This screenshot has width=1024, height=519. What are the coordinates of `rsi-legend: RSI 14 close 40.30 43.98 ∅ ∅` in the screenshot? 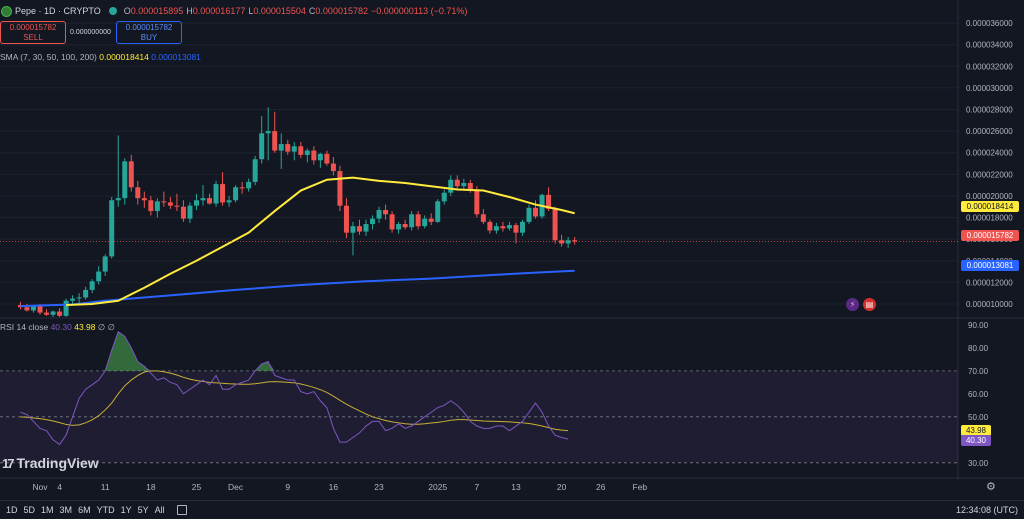 It's located at (57, 327).